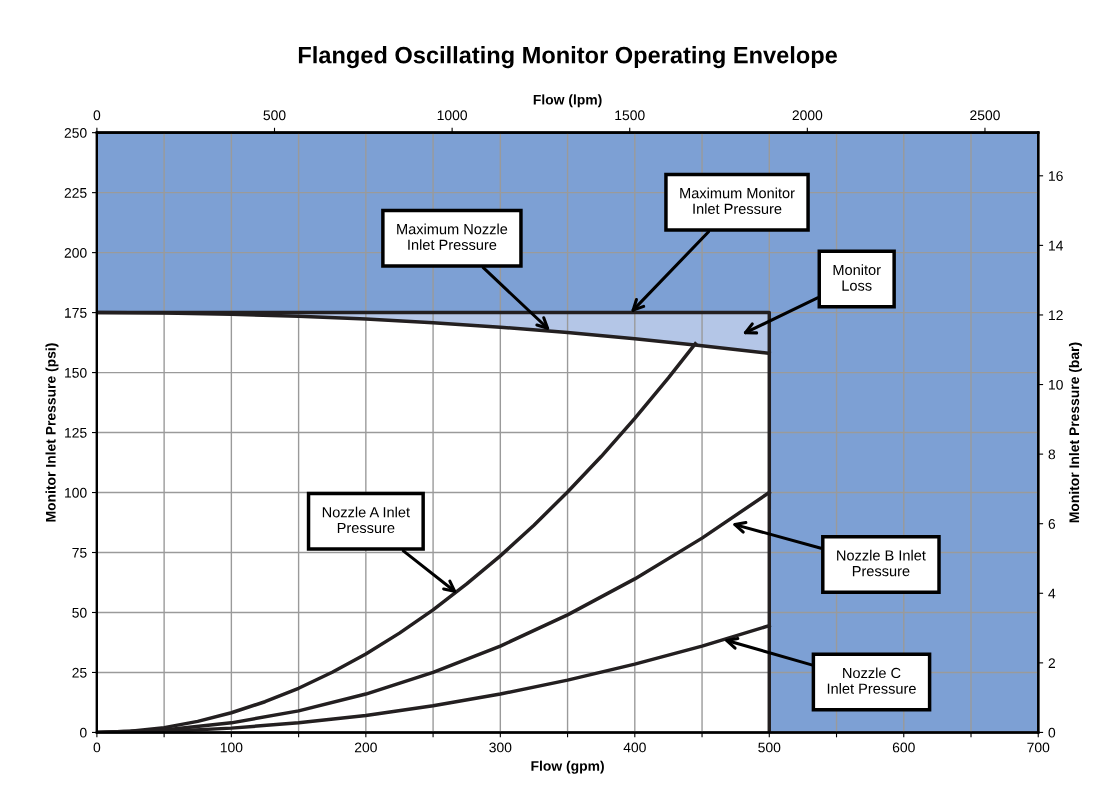  What do you see at coordinates (1052, 593) in the screenshot?
I see `y2-tick-label: 4` at bounding box center [1052, 593].